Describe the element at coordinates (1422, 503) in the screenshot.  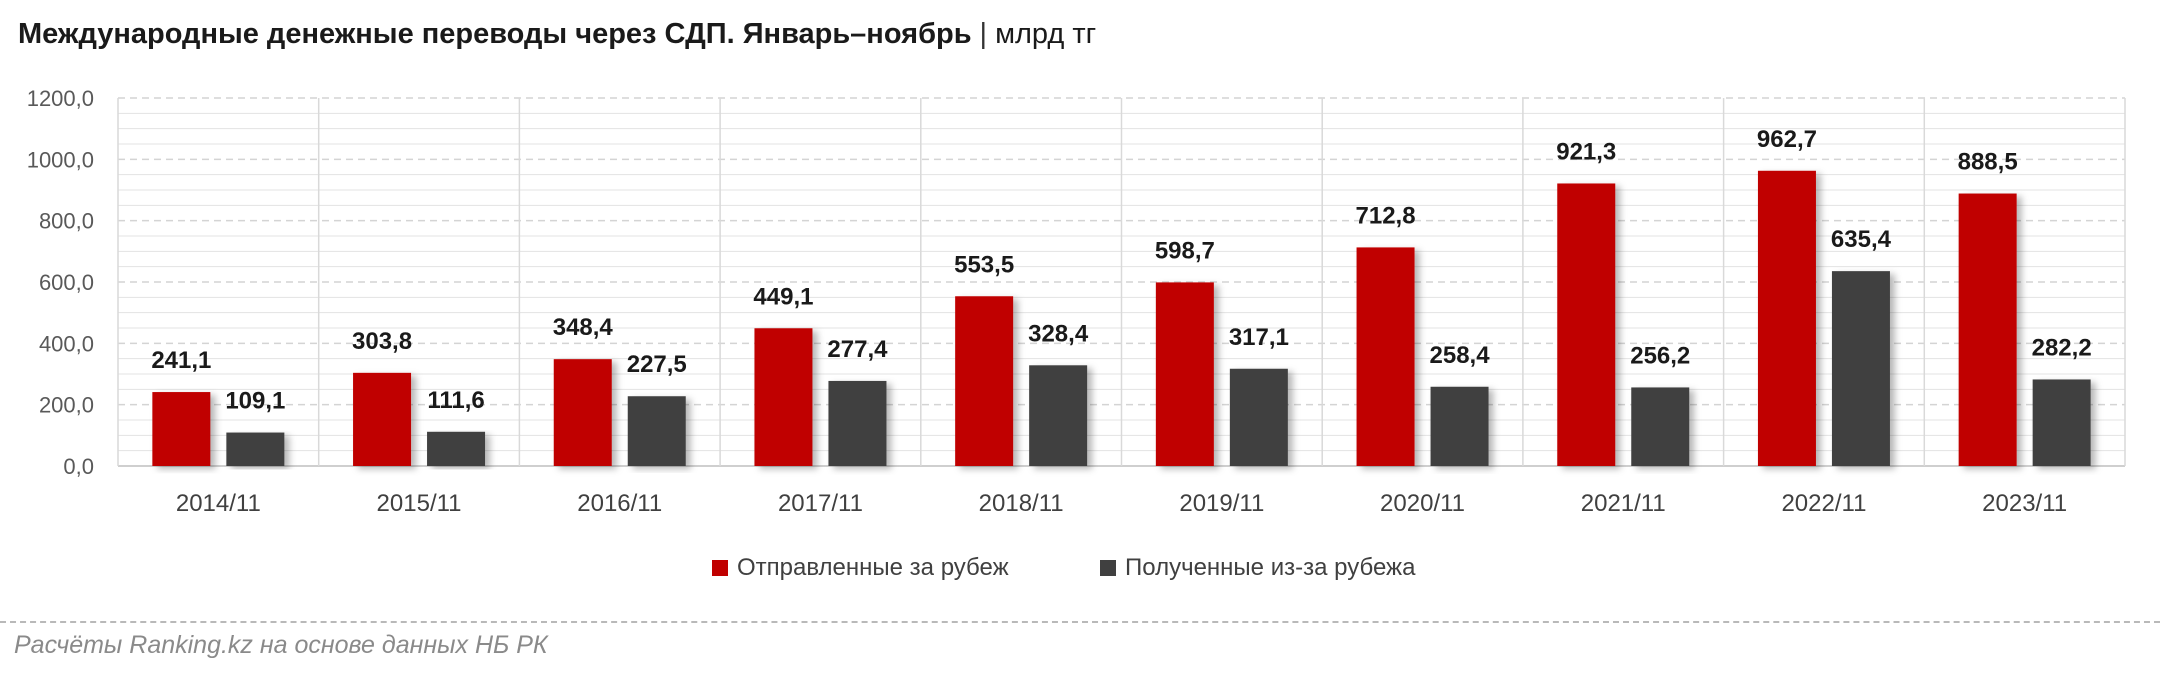
I see `x-tick-label: 2020/11` at that location.